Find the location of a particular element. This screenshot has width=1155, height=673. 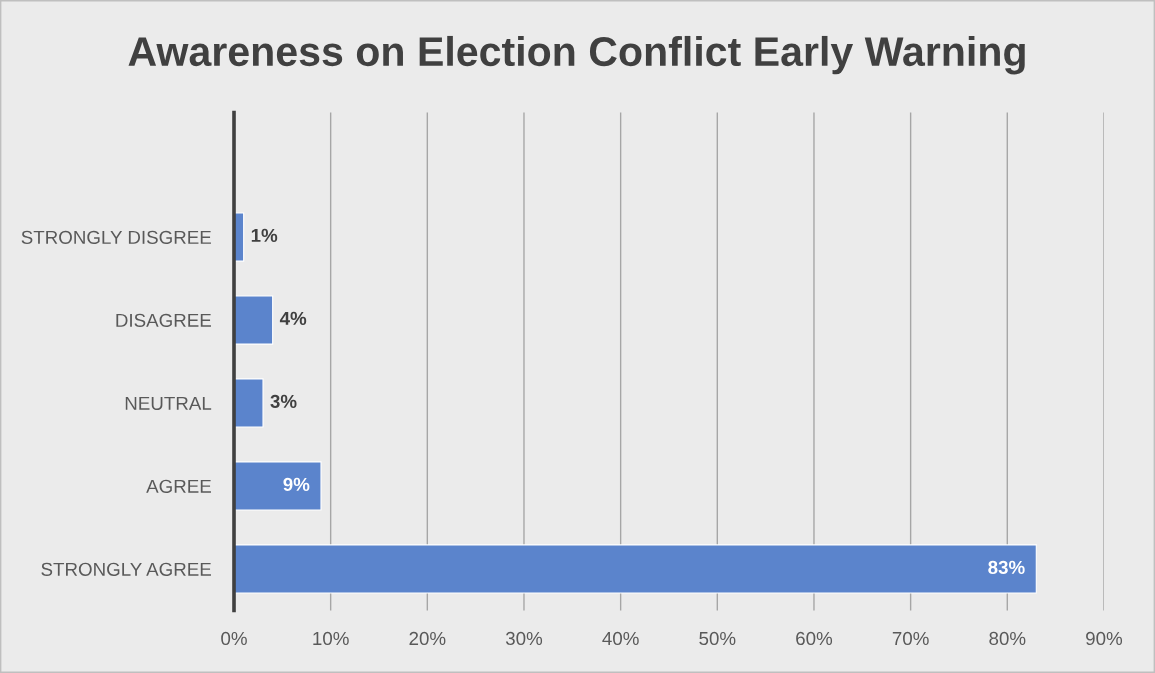

x-tick-label: 60% is located at coordinates (814, 638).